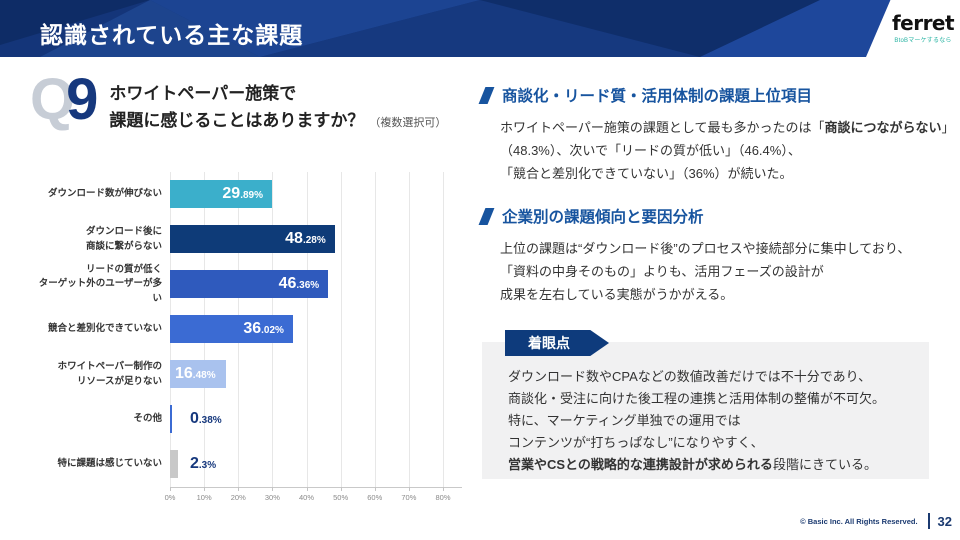 This screenshot has width=960, height=540. What do you see at coordinates (617, 294) in the screenshot?
I see `analysis-line: 成果を左右している実態がうかがえる。` at bounding box center [617, 294].